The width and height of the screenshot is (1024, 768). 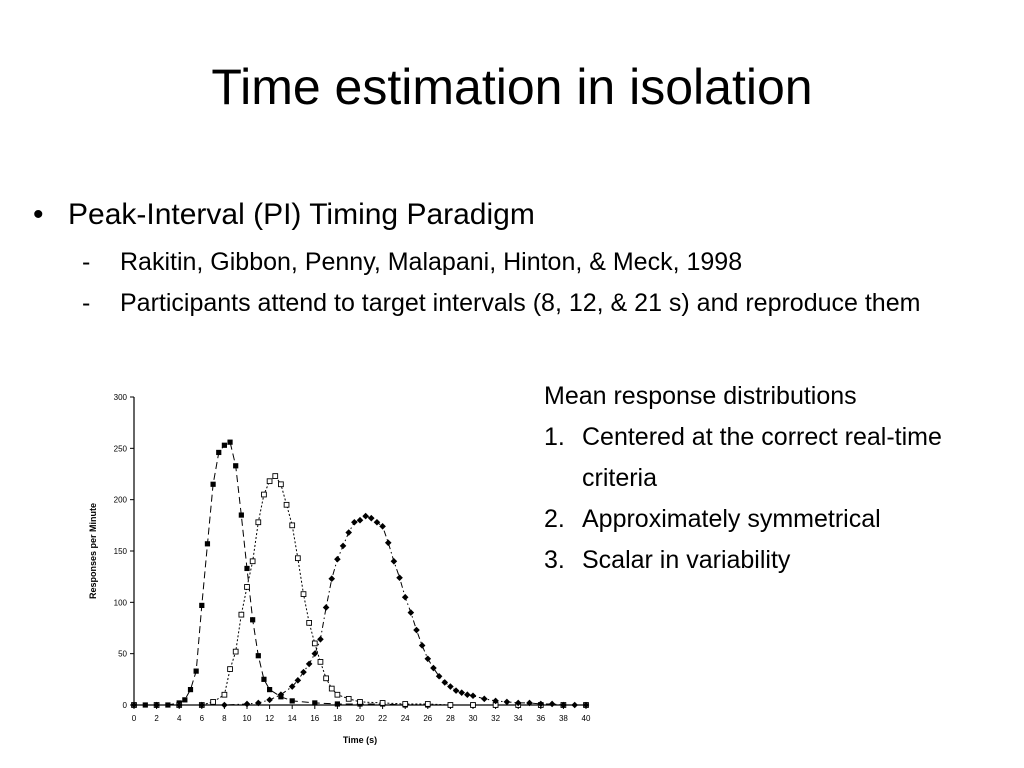 What do you see at coordinates (382, 718) in the screenshot?
I see `x-tick-label: 22` at bounding box center [382, 718].